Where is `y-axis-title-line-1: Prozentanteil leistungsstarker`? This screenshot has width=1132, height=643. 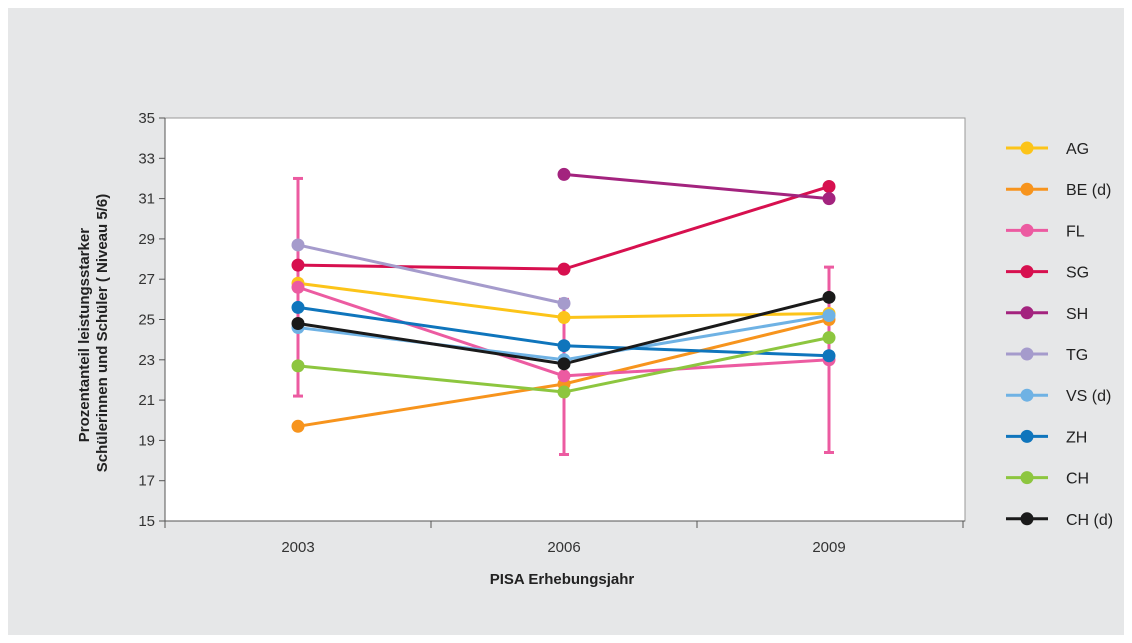
y-axis-title-line-1: Prozentanteil leistungsstarker is located at coordinates (84, 335).